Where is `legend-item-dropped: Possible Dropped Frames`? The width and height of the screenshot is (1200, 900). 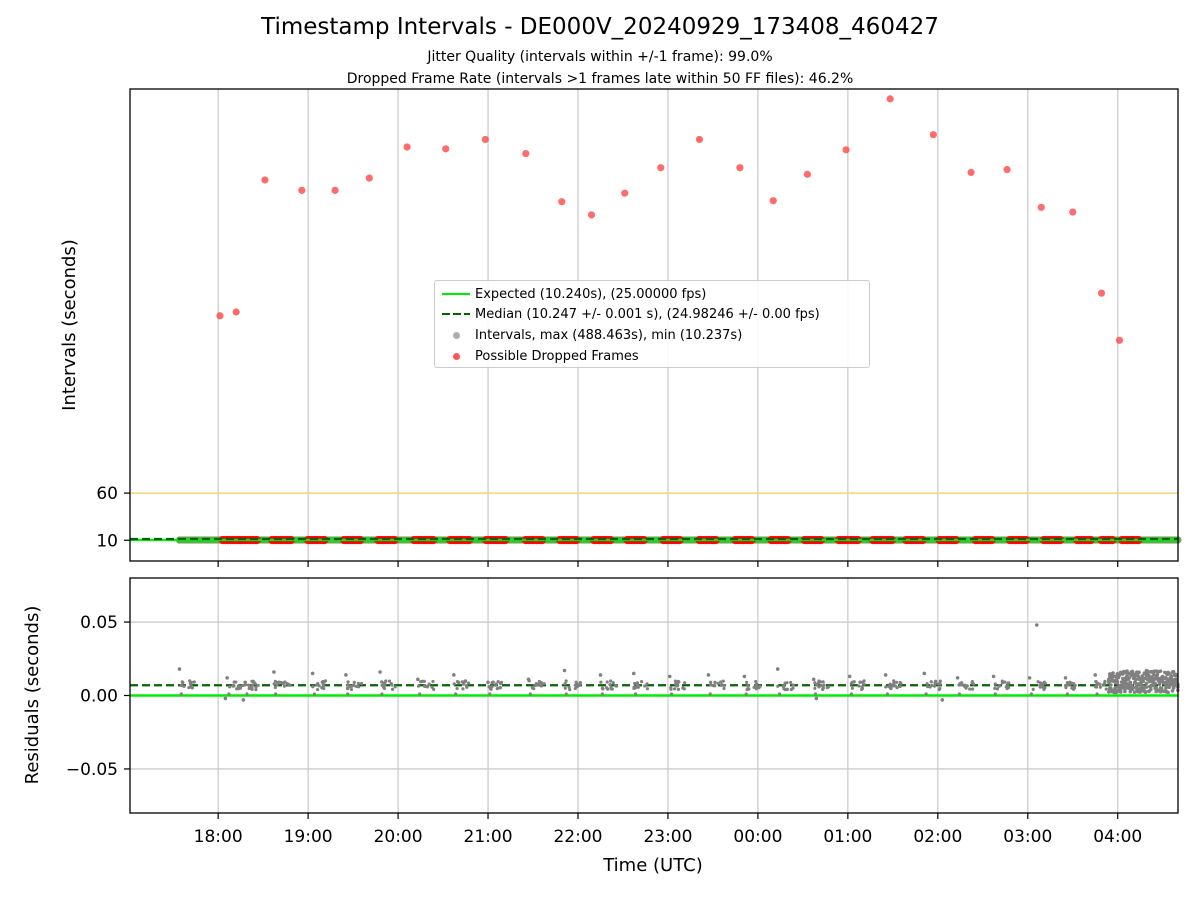
legend-item-dropped: Possible Dropped Frames is located at coordinates (537, 356).